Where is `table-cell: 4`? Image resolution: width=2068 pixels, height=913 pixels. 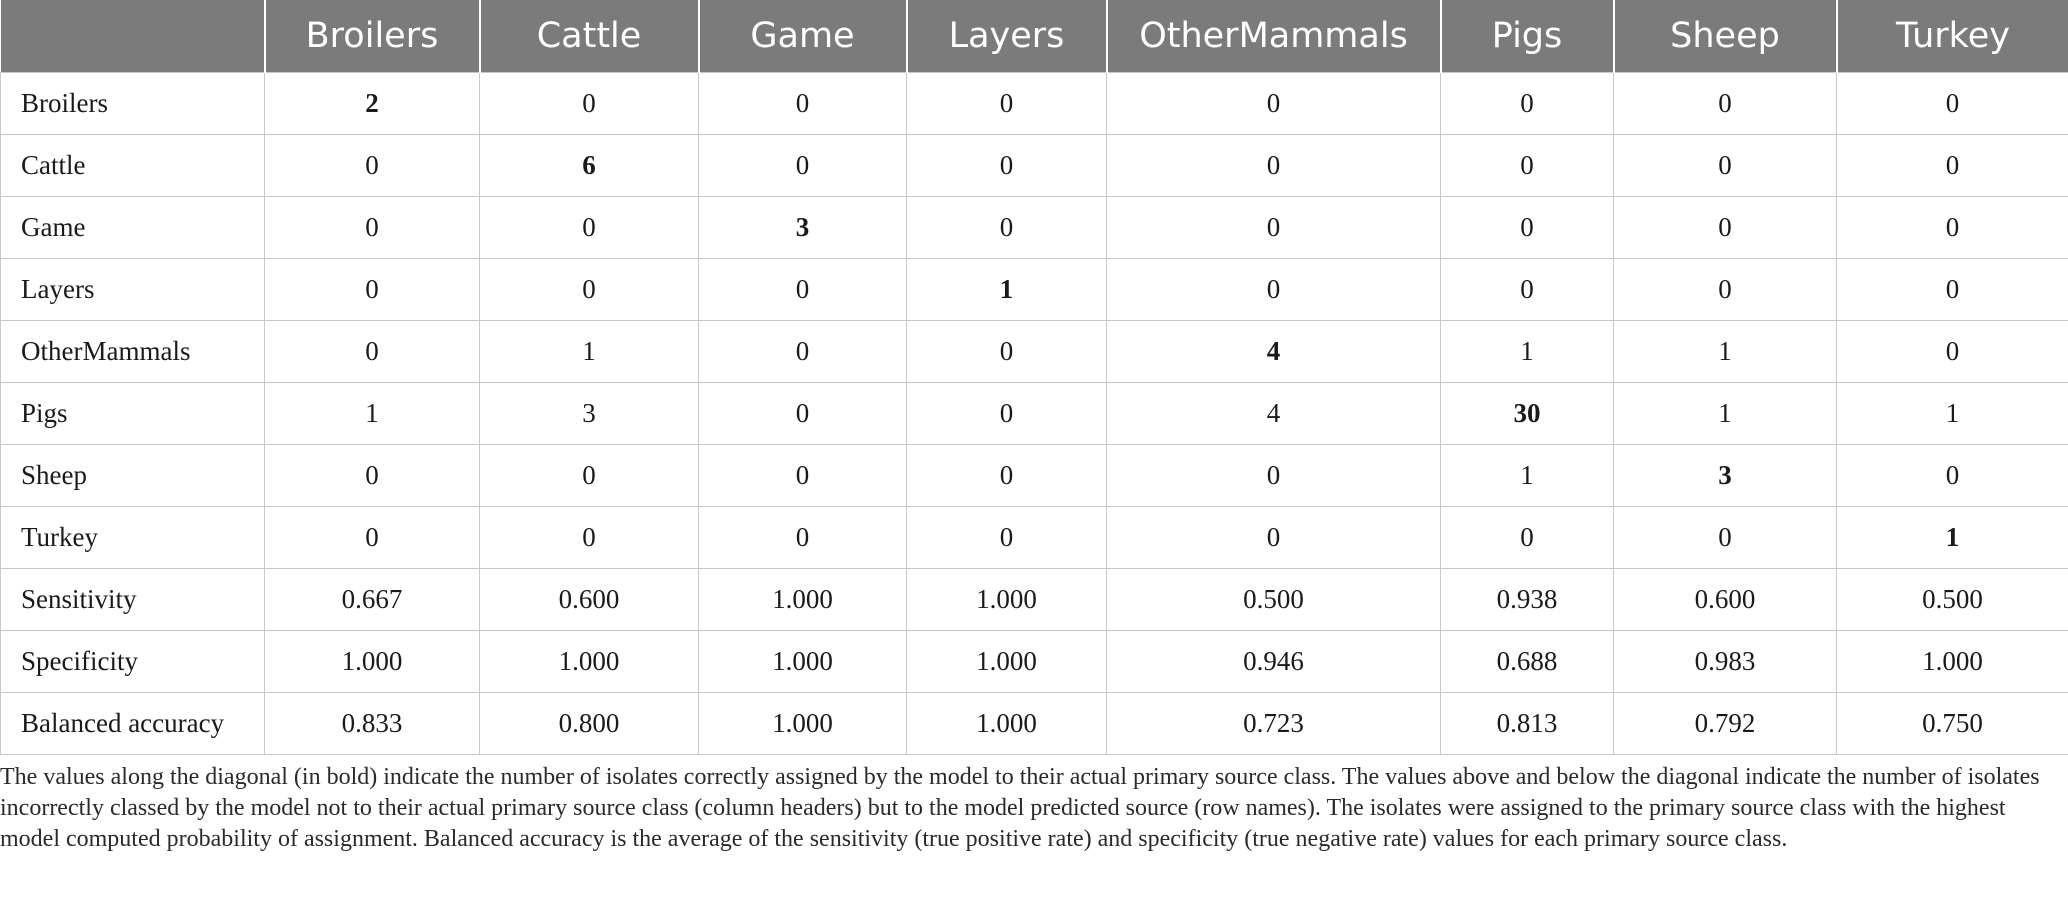
table-cell: 4 is located at coordinates (1273, 413).